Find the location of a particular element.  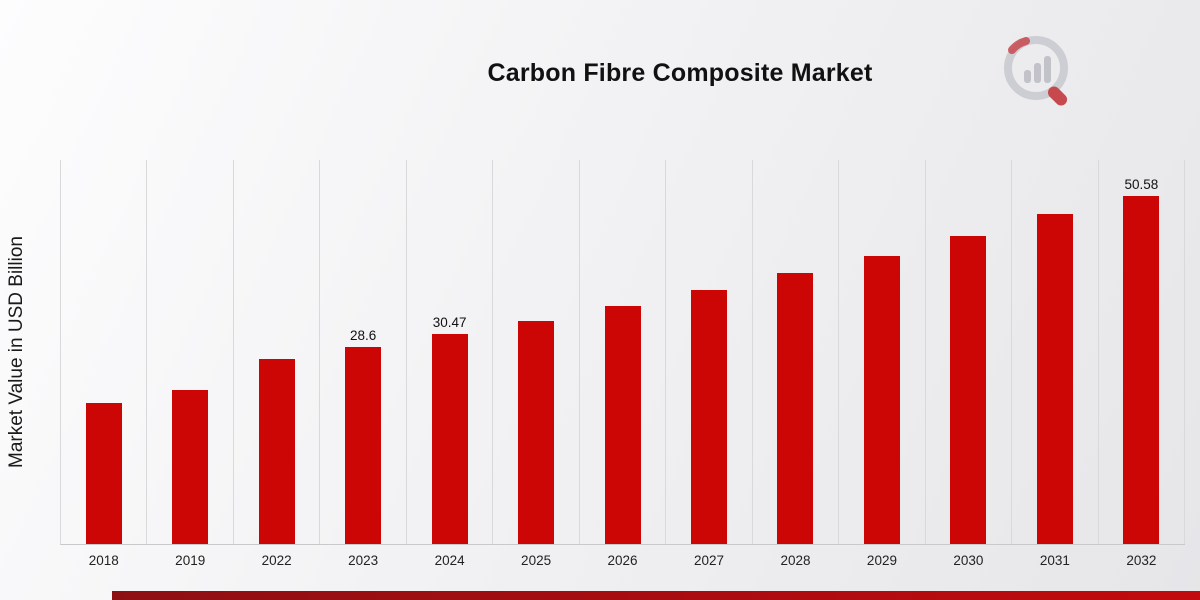

bar-value-label: 28.6 is located at coordinates (363, 336).